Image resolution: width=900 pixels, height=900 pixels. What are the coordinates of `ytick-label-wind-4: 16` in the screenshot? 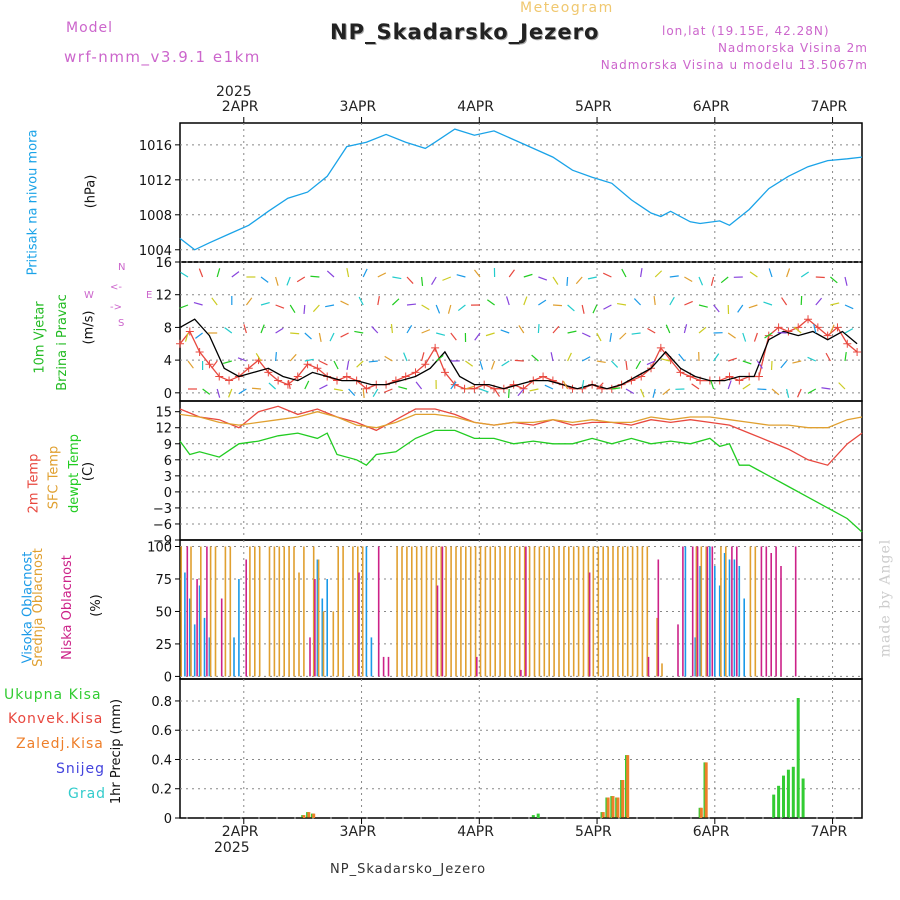 It's located at (163, 263).